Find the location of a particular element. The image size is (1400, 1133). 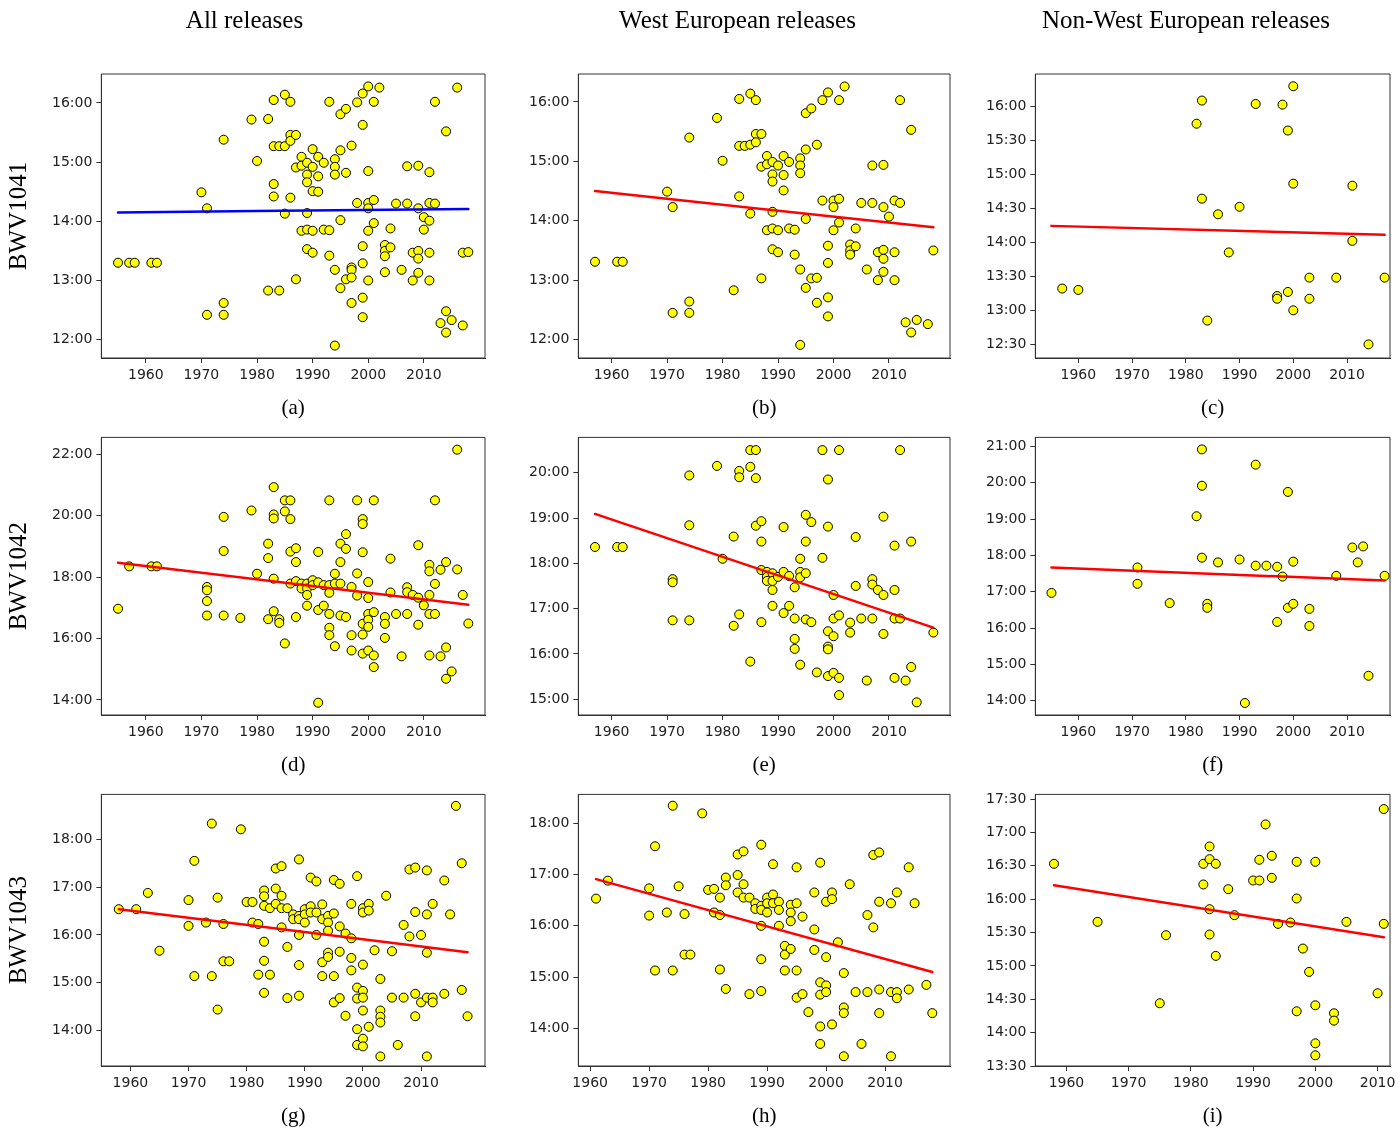

y-tick-label: 20:00 is located at coordinates (549, 471).